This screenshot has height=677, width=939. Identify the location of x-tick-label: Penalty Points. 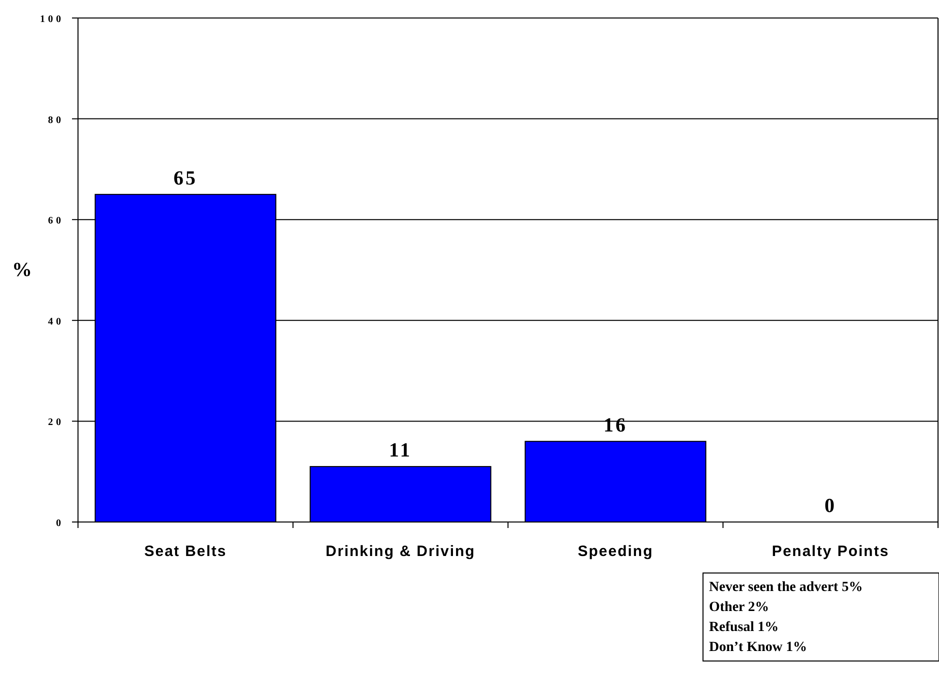
(831, 551).